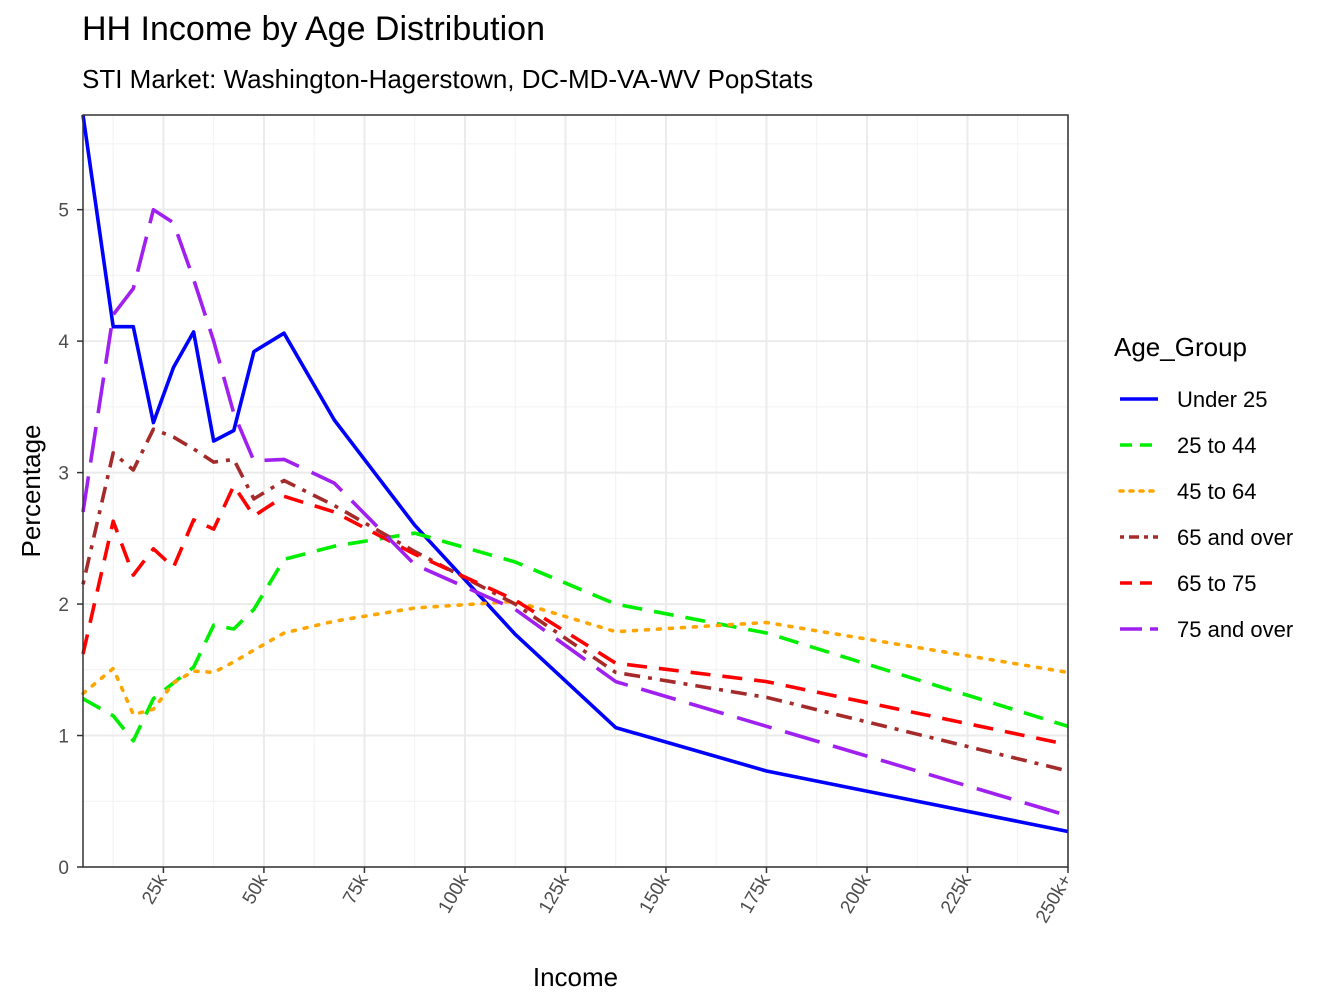  Describe the element at coordinates (956, 894) in the screenshot. I see `x-tick-label: 225k` at that location.